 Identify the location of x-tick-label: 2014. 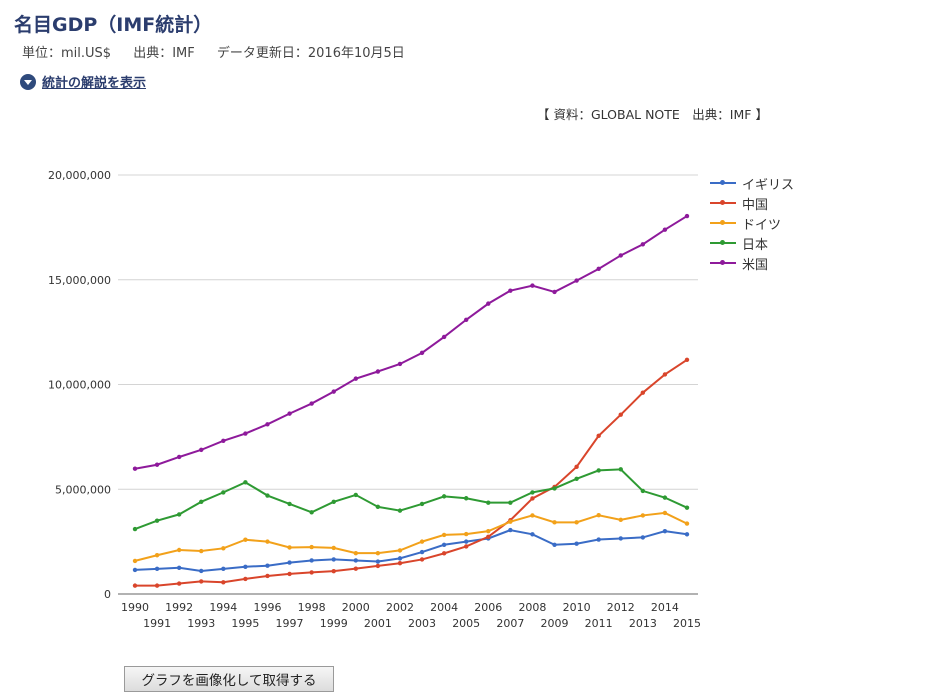
(665, 607).